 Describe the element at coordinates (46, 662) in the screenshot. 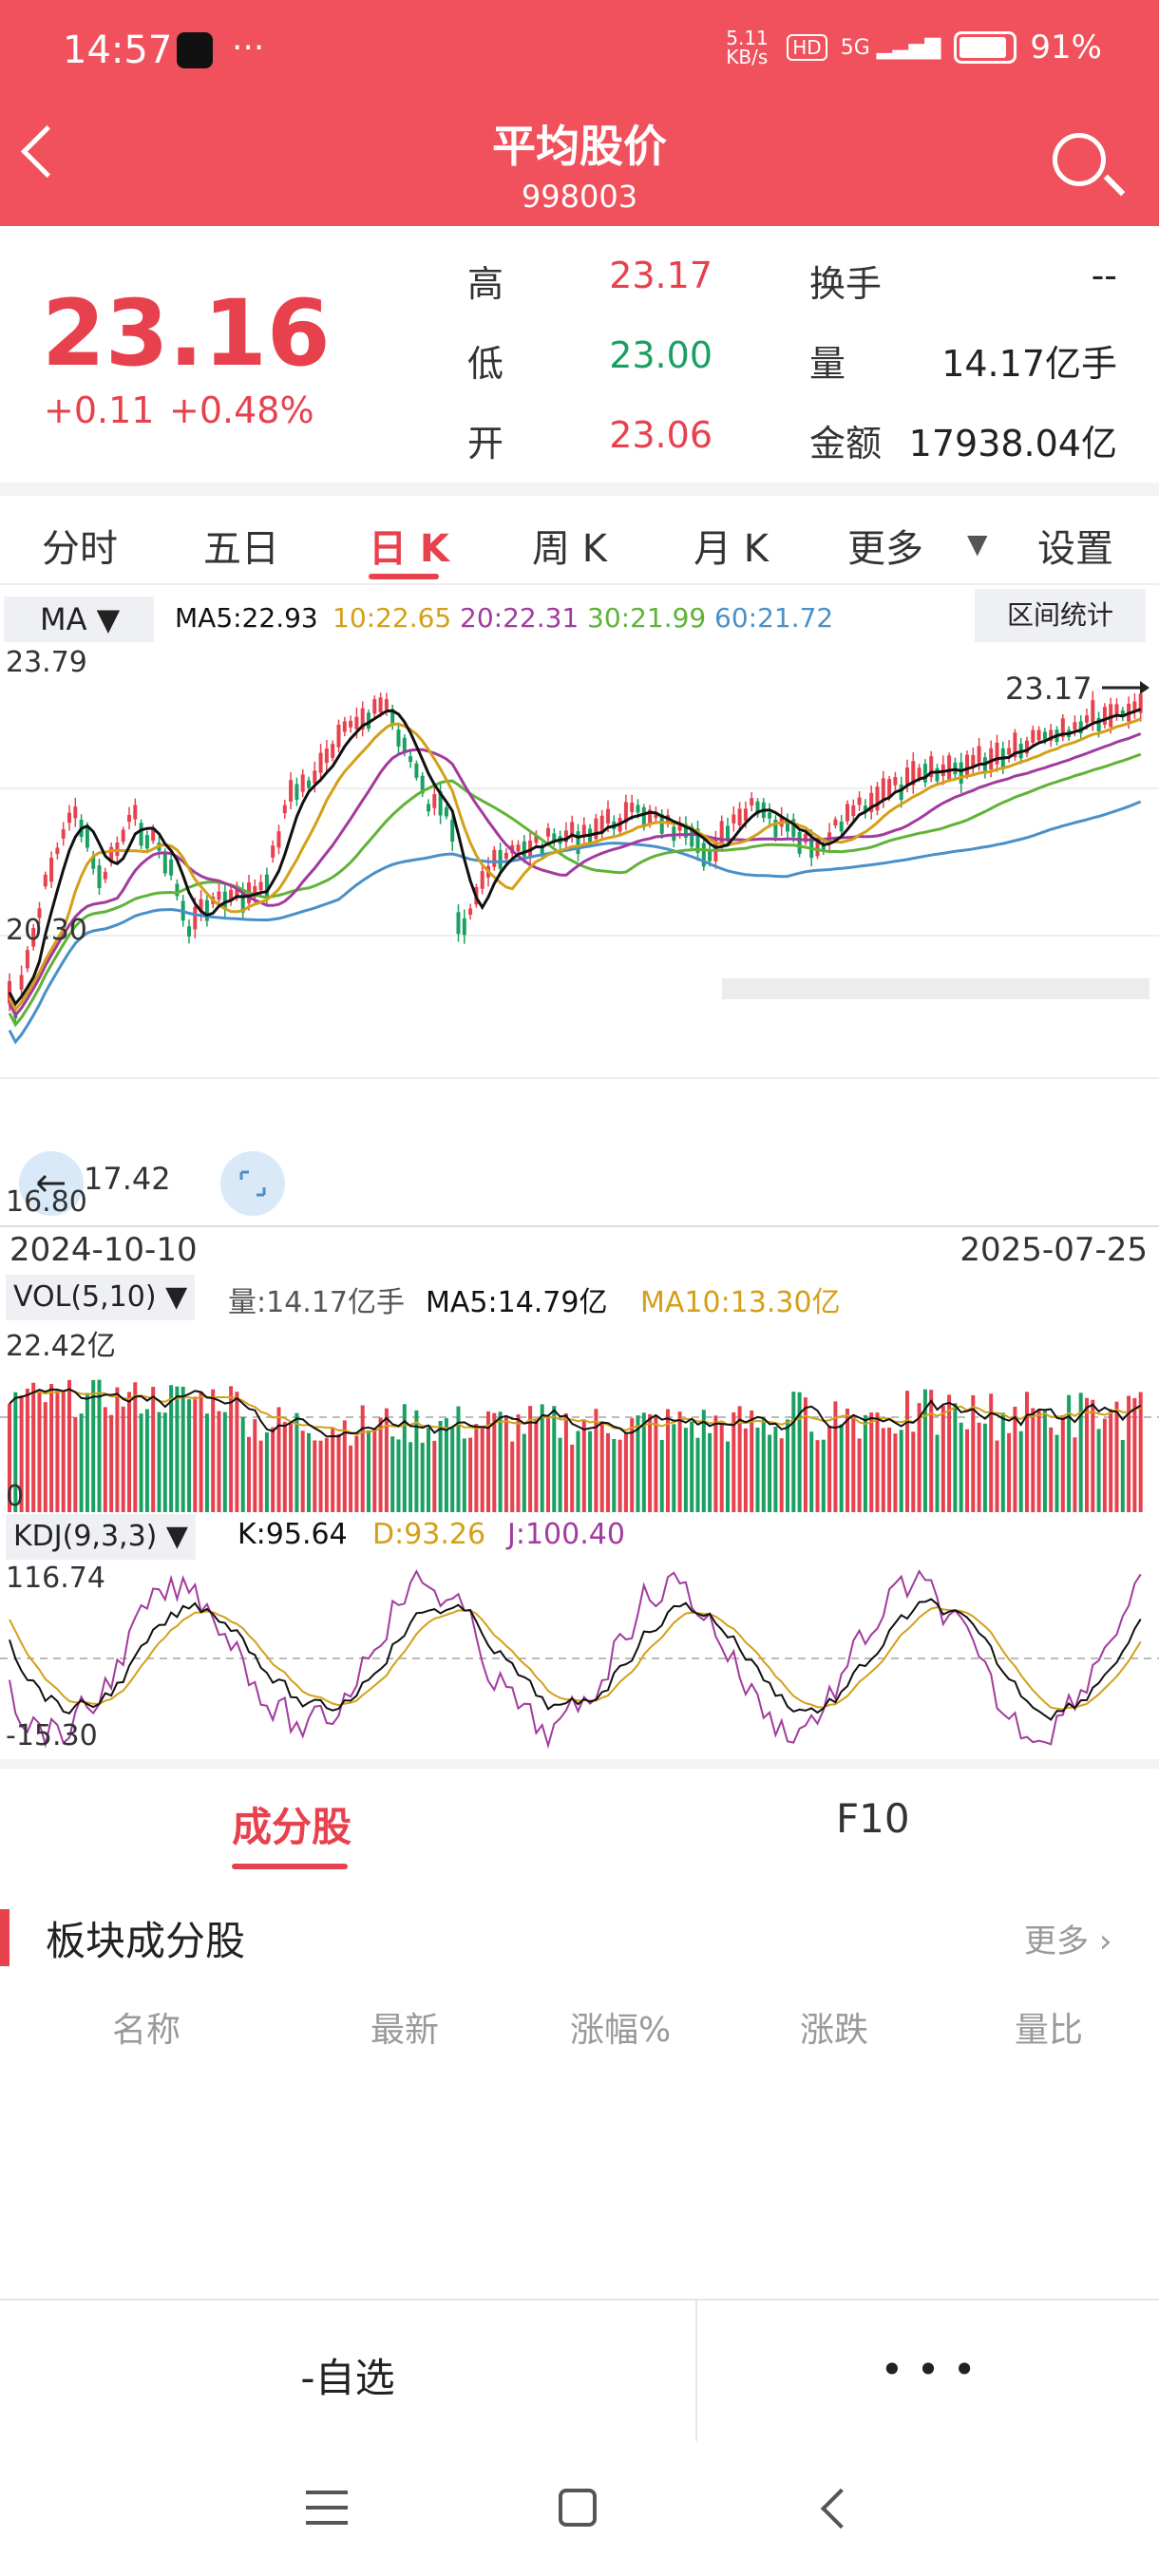

I see `price-axis-top: 23.79` at that location.